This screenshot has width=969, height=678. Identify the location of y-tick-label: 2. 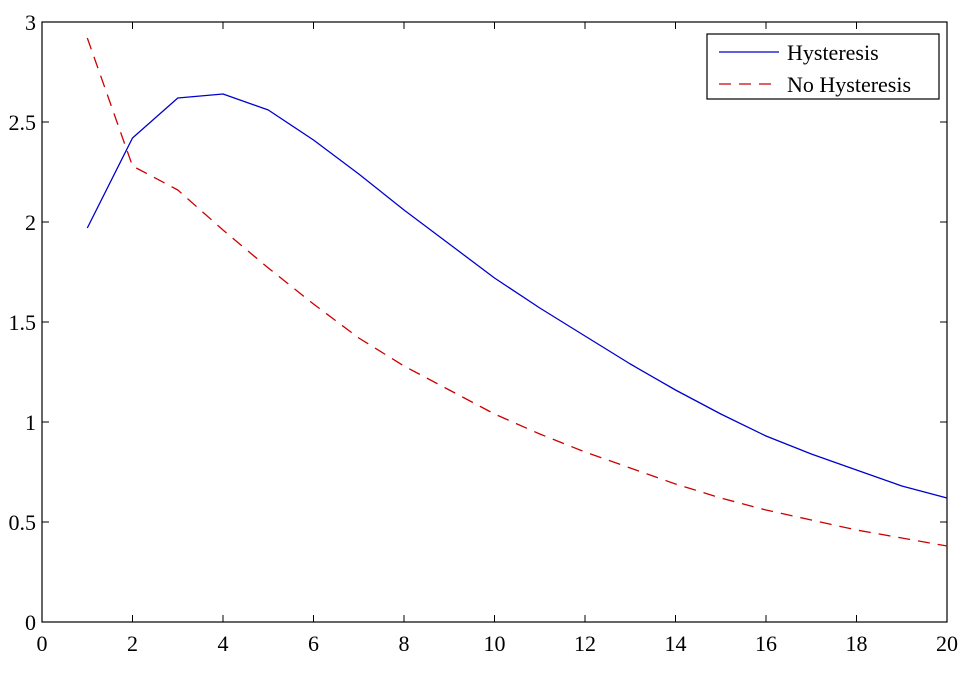
(30, 222).